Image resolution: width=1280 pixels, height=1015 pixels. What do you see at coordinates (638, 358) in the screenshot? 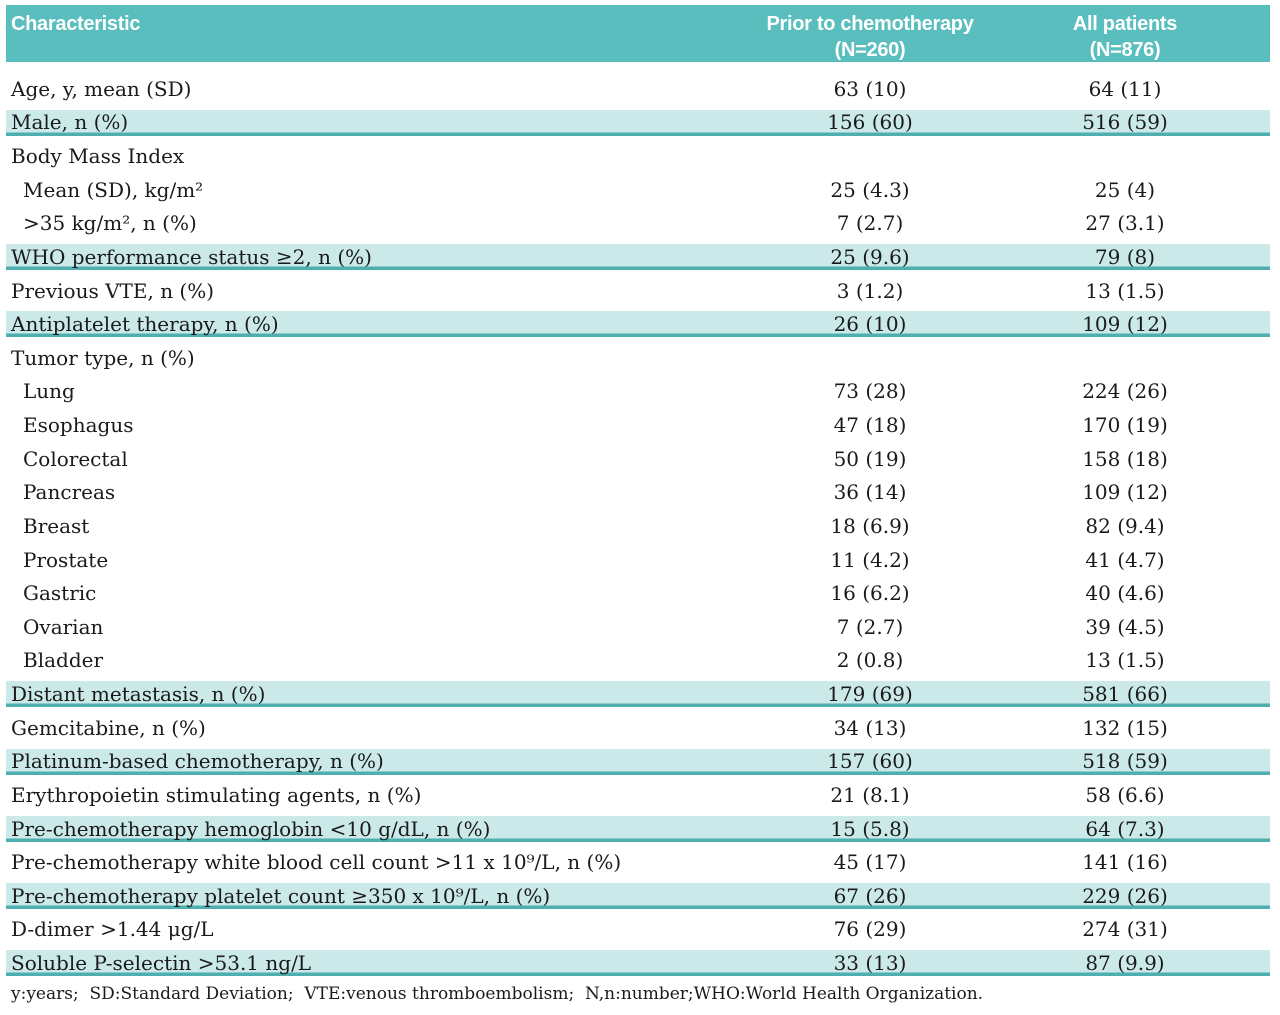
I see `table-row: Tumor type, n (%)` at bounding box center [638, 358].